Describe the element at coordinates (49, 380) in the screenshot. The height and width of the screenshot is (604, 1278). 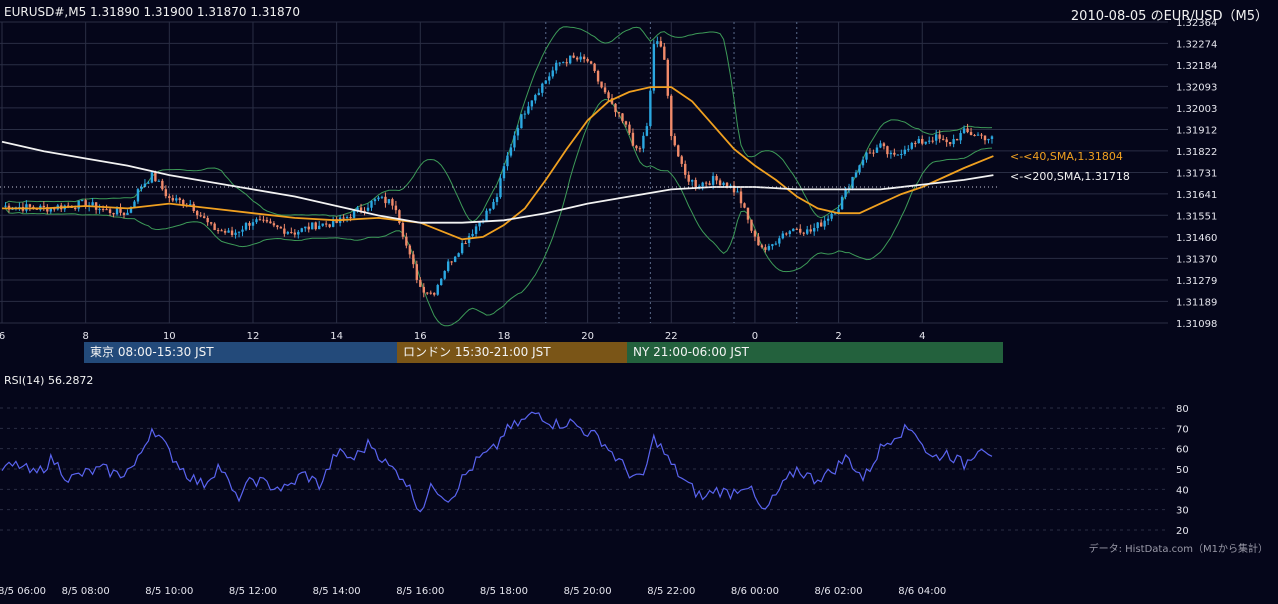
I see `rsi-label: RSI(14) 56.2872` at that location.